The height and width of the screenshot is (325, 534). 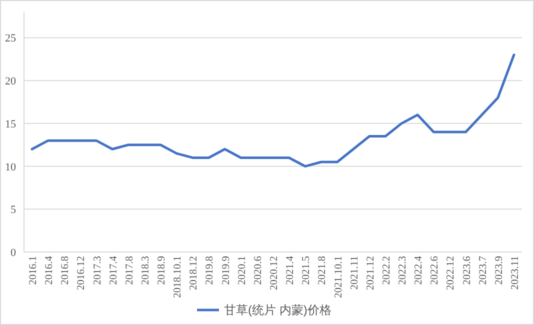 I want to click on x-tick-label: 2021.4, so click(x=290, y=270).